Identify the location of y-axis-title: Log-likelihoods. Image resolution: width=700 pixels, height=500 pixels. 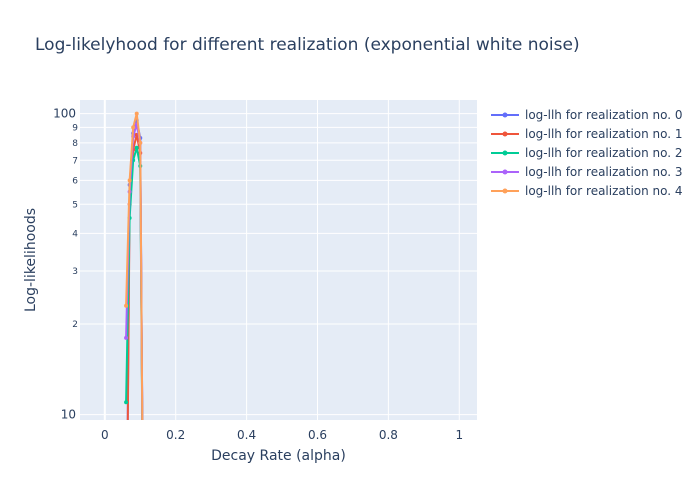
(31, 260).